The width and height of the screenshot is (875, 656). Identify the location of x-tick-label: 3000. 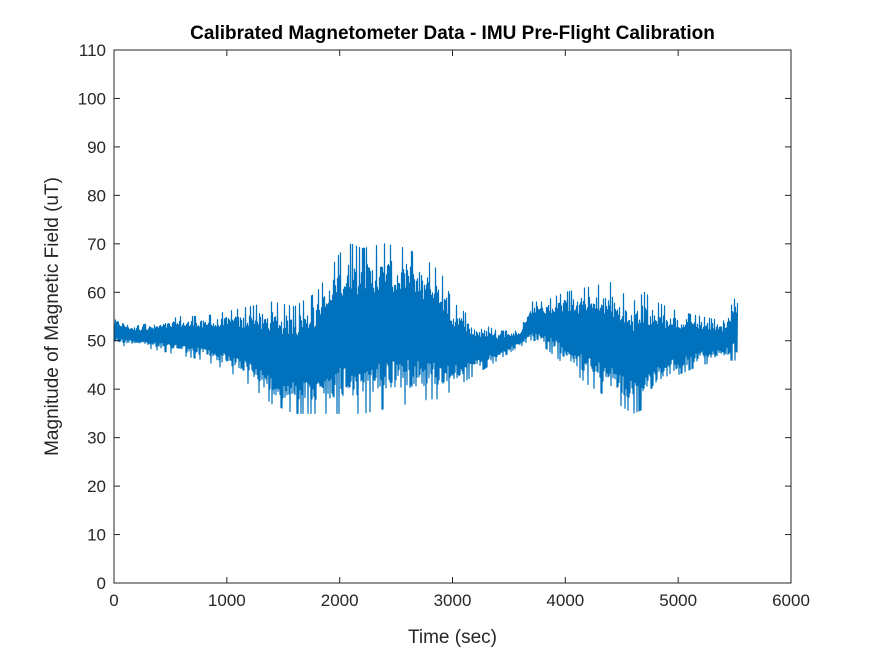
(453, 600).